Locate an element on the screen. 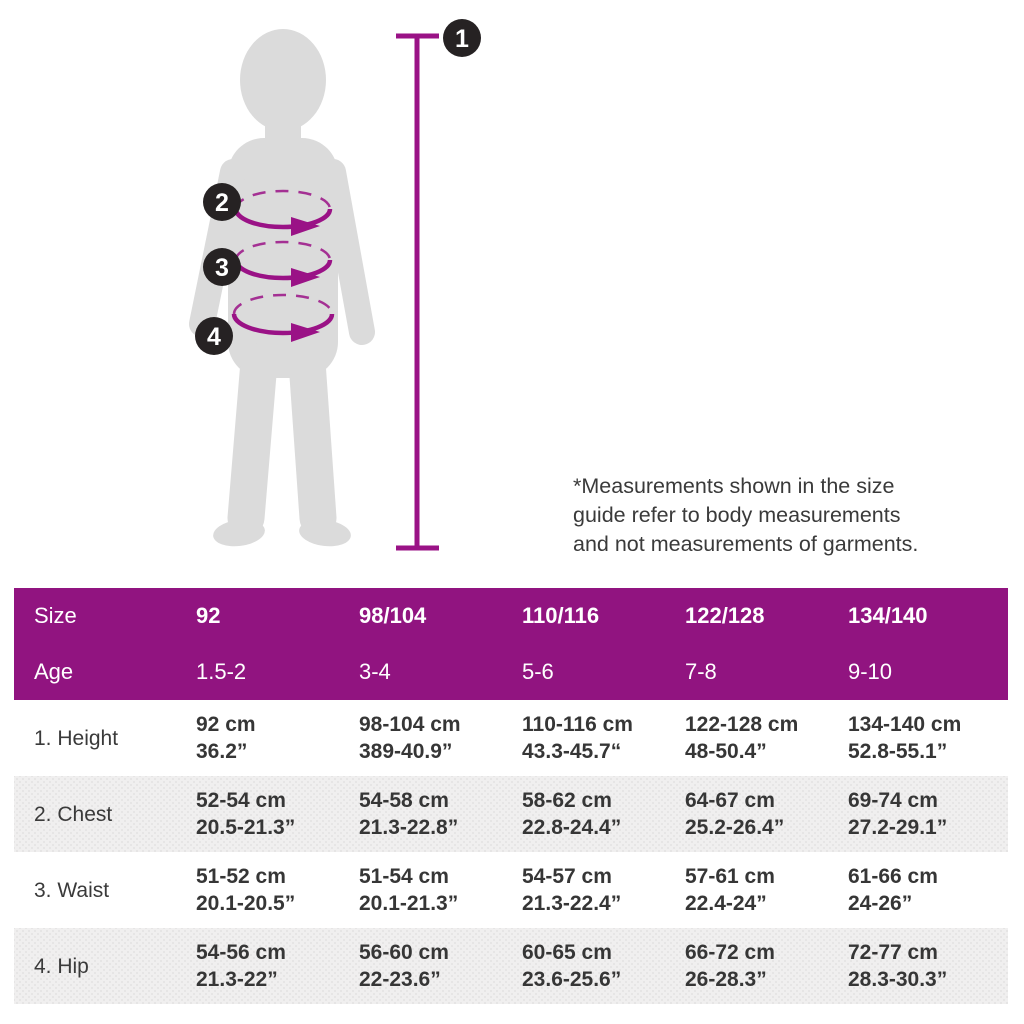 This screenshot has width=1024, height=1024. measurement-cell: 56-60 cm 22-23.6” is located at coordinates (440, 966).